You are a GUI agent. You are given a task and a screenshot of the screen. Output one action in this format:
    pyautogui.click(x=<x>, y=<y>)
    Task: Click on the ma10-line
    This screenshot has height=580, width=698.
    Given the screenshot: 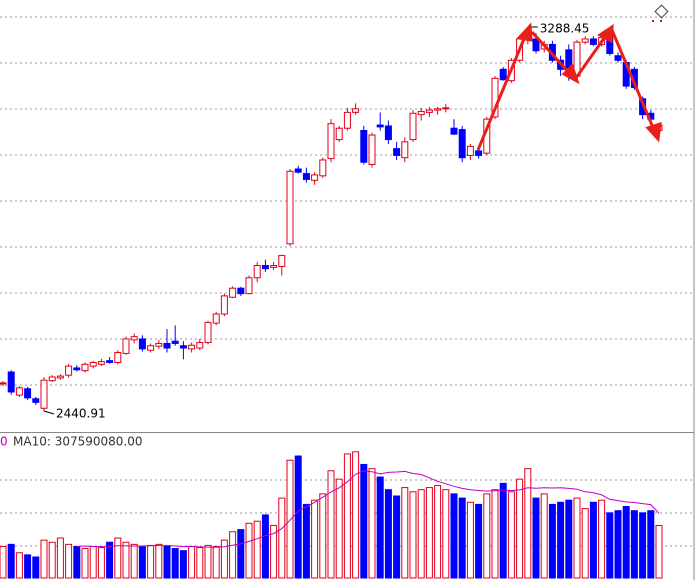 What is the action you would take?
    pyautogui.click(x=368, y=509)
    